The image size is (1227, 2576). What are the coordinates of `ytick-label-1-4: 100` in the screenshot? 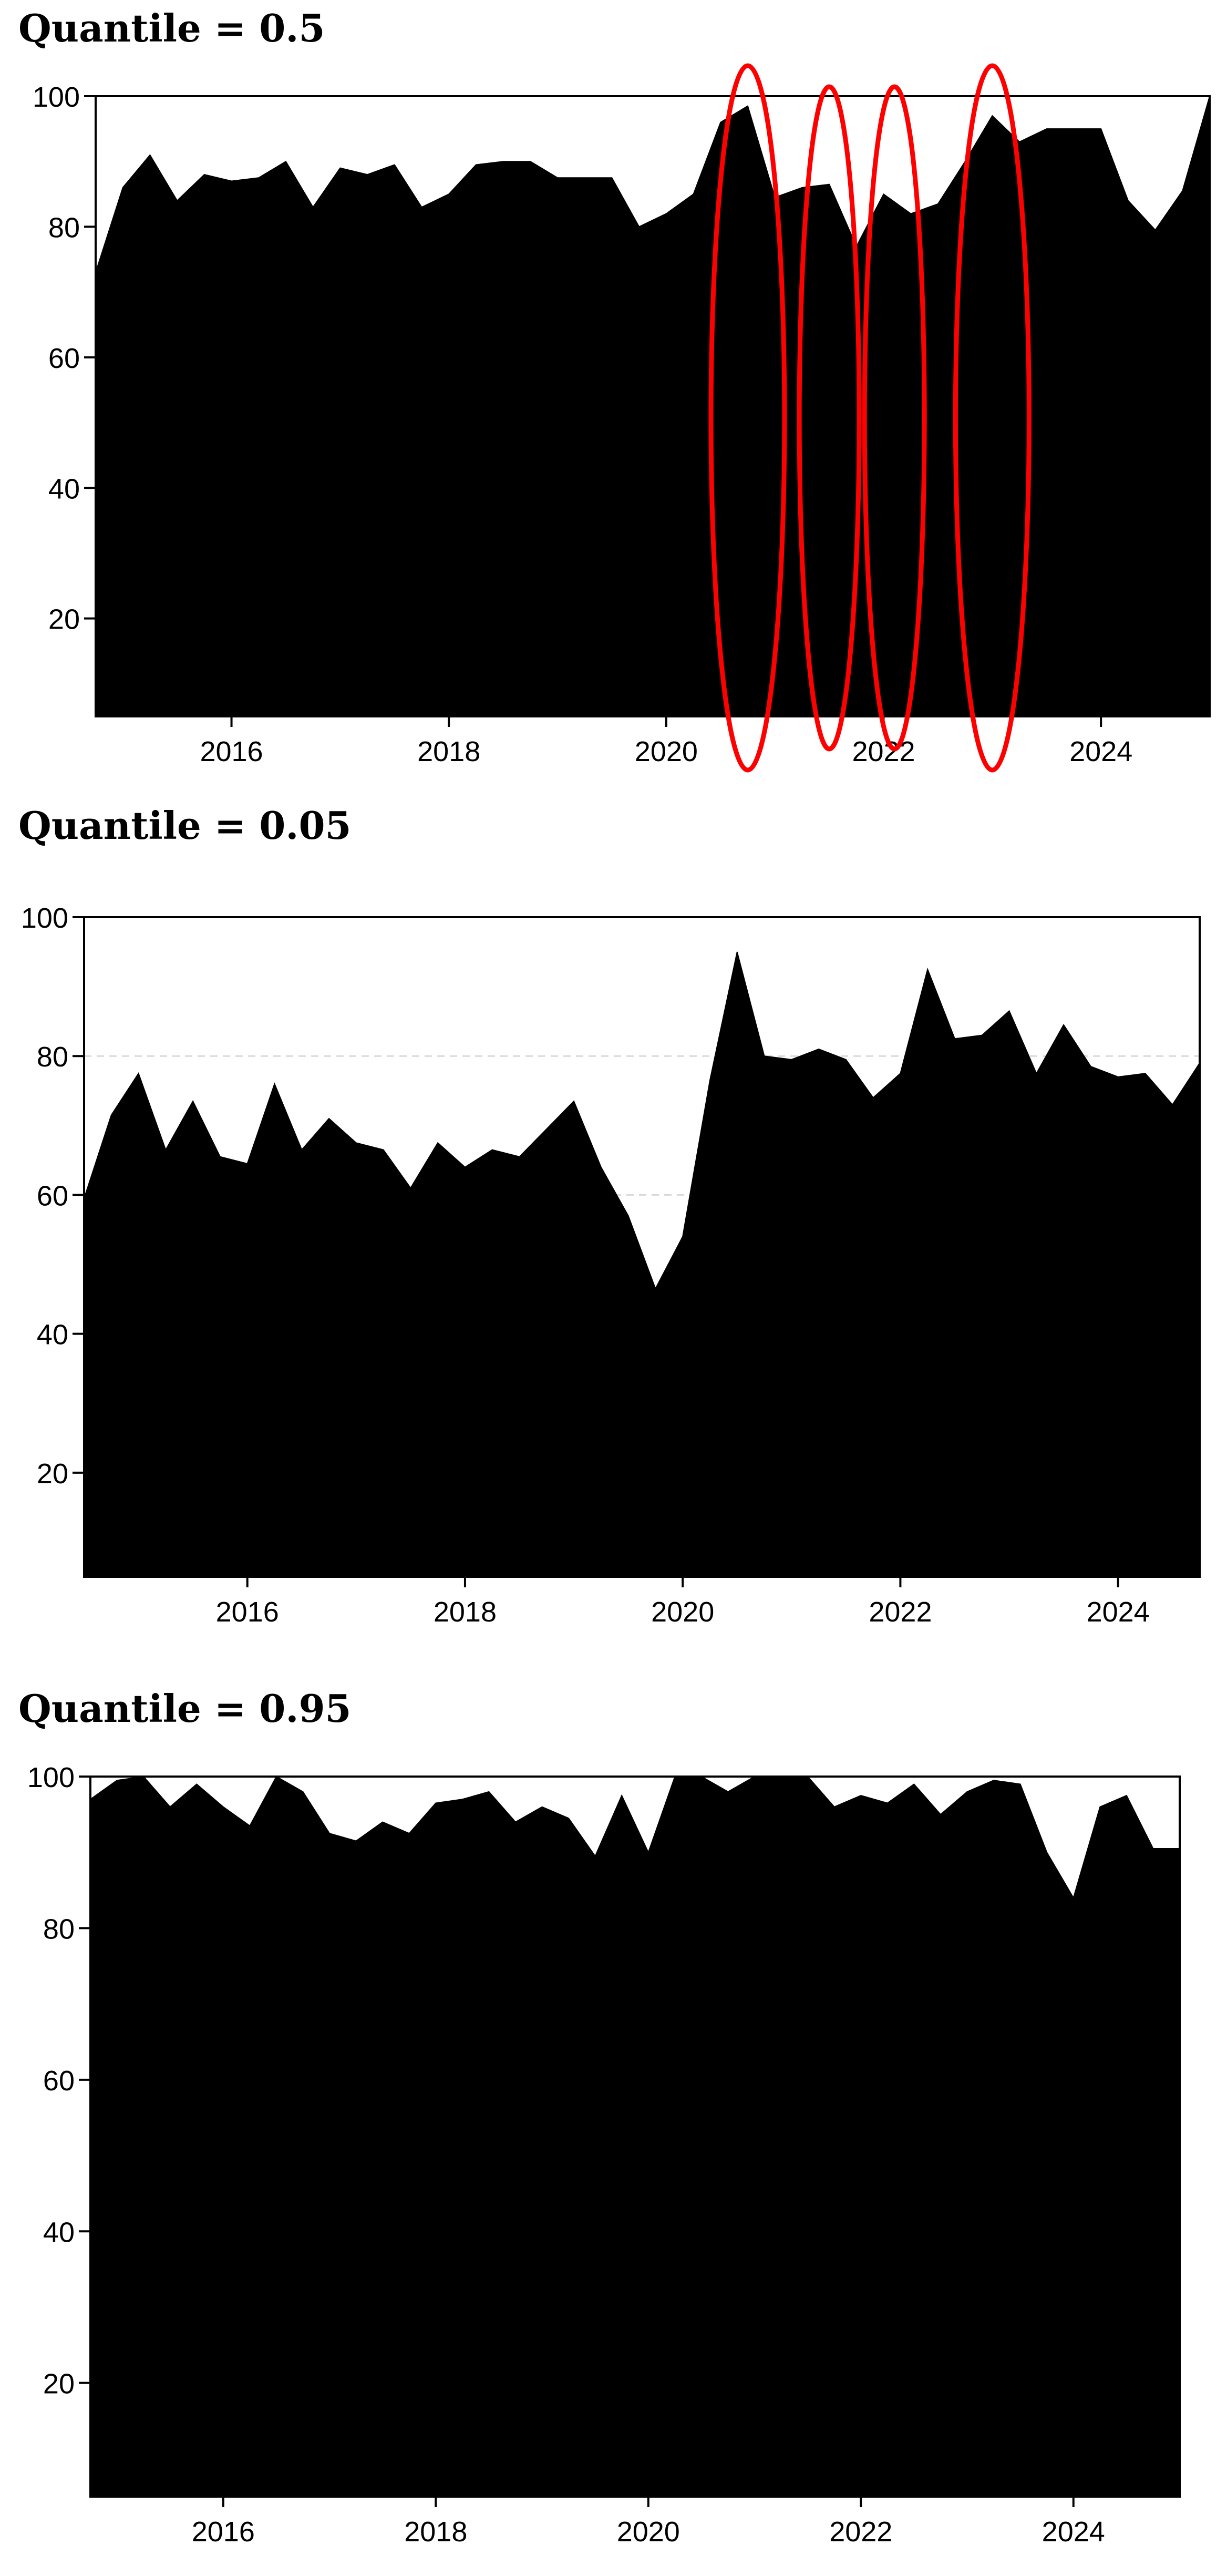 It's located at (44, 918).